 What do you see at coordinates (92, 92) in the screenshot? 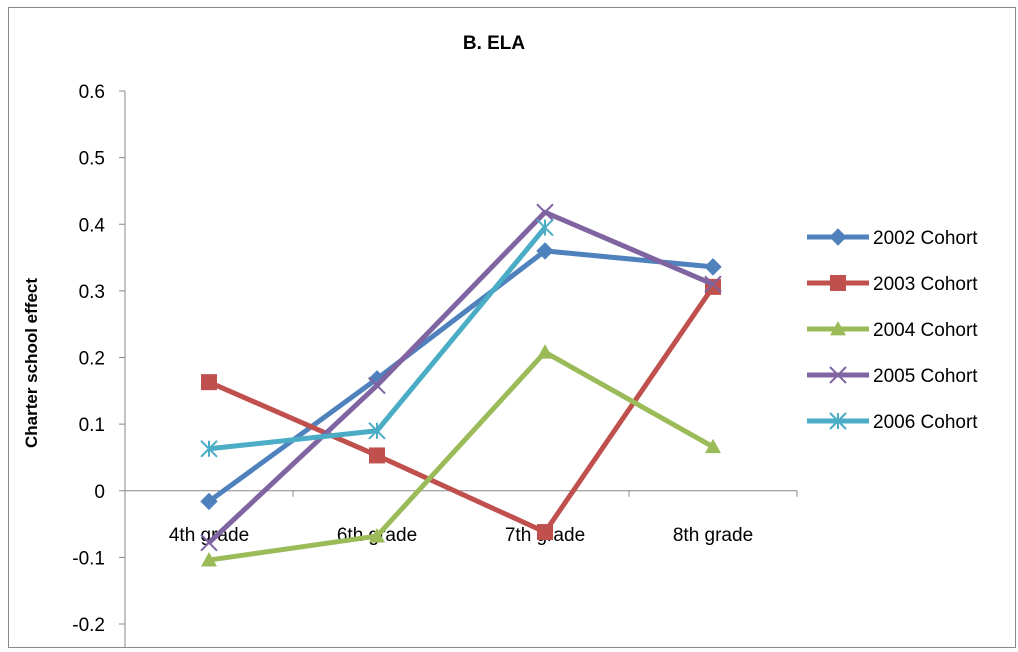
I see `y-tick-label: 0.6` at bounding box center [92, 92].